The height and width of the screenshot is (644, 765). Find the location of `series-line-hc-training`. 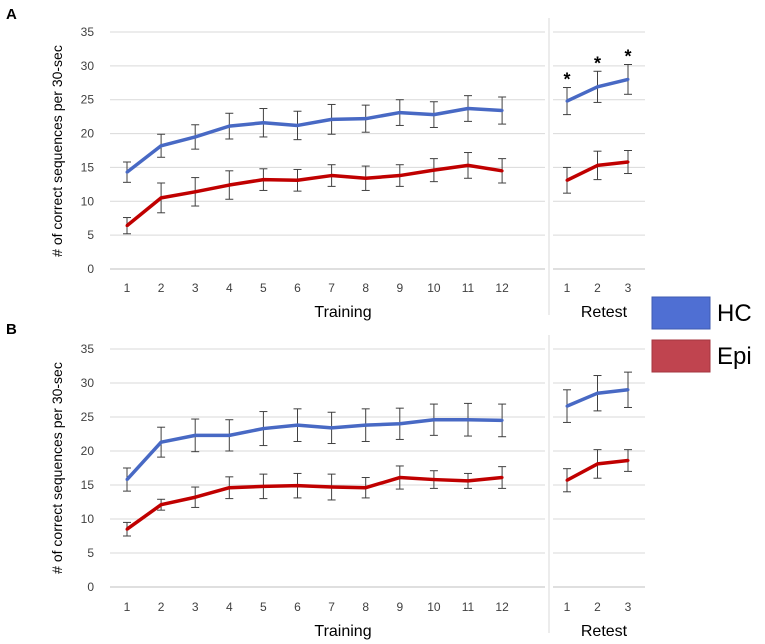

series-line-hc-training is located at coordinates (314, 449).